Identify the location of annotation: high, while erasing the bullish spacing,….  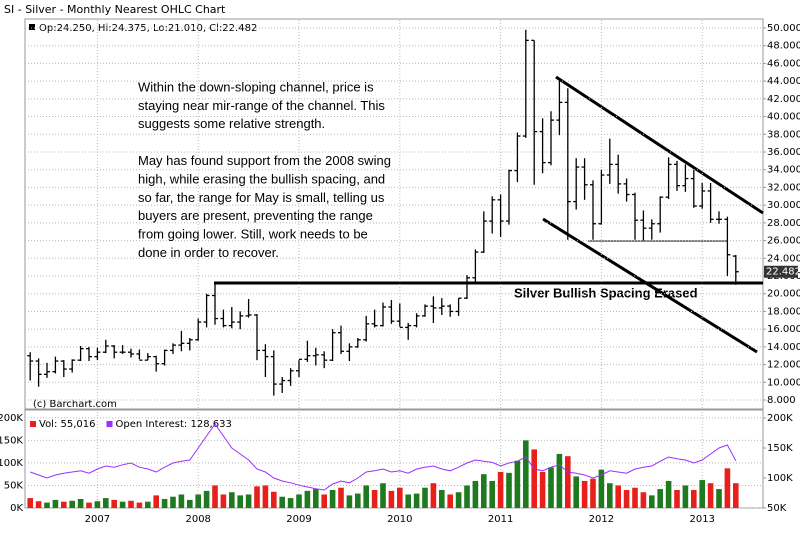
(261, 178).